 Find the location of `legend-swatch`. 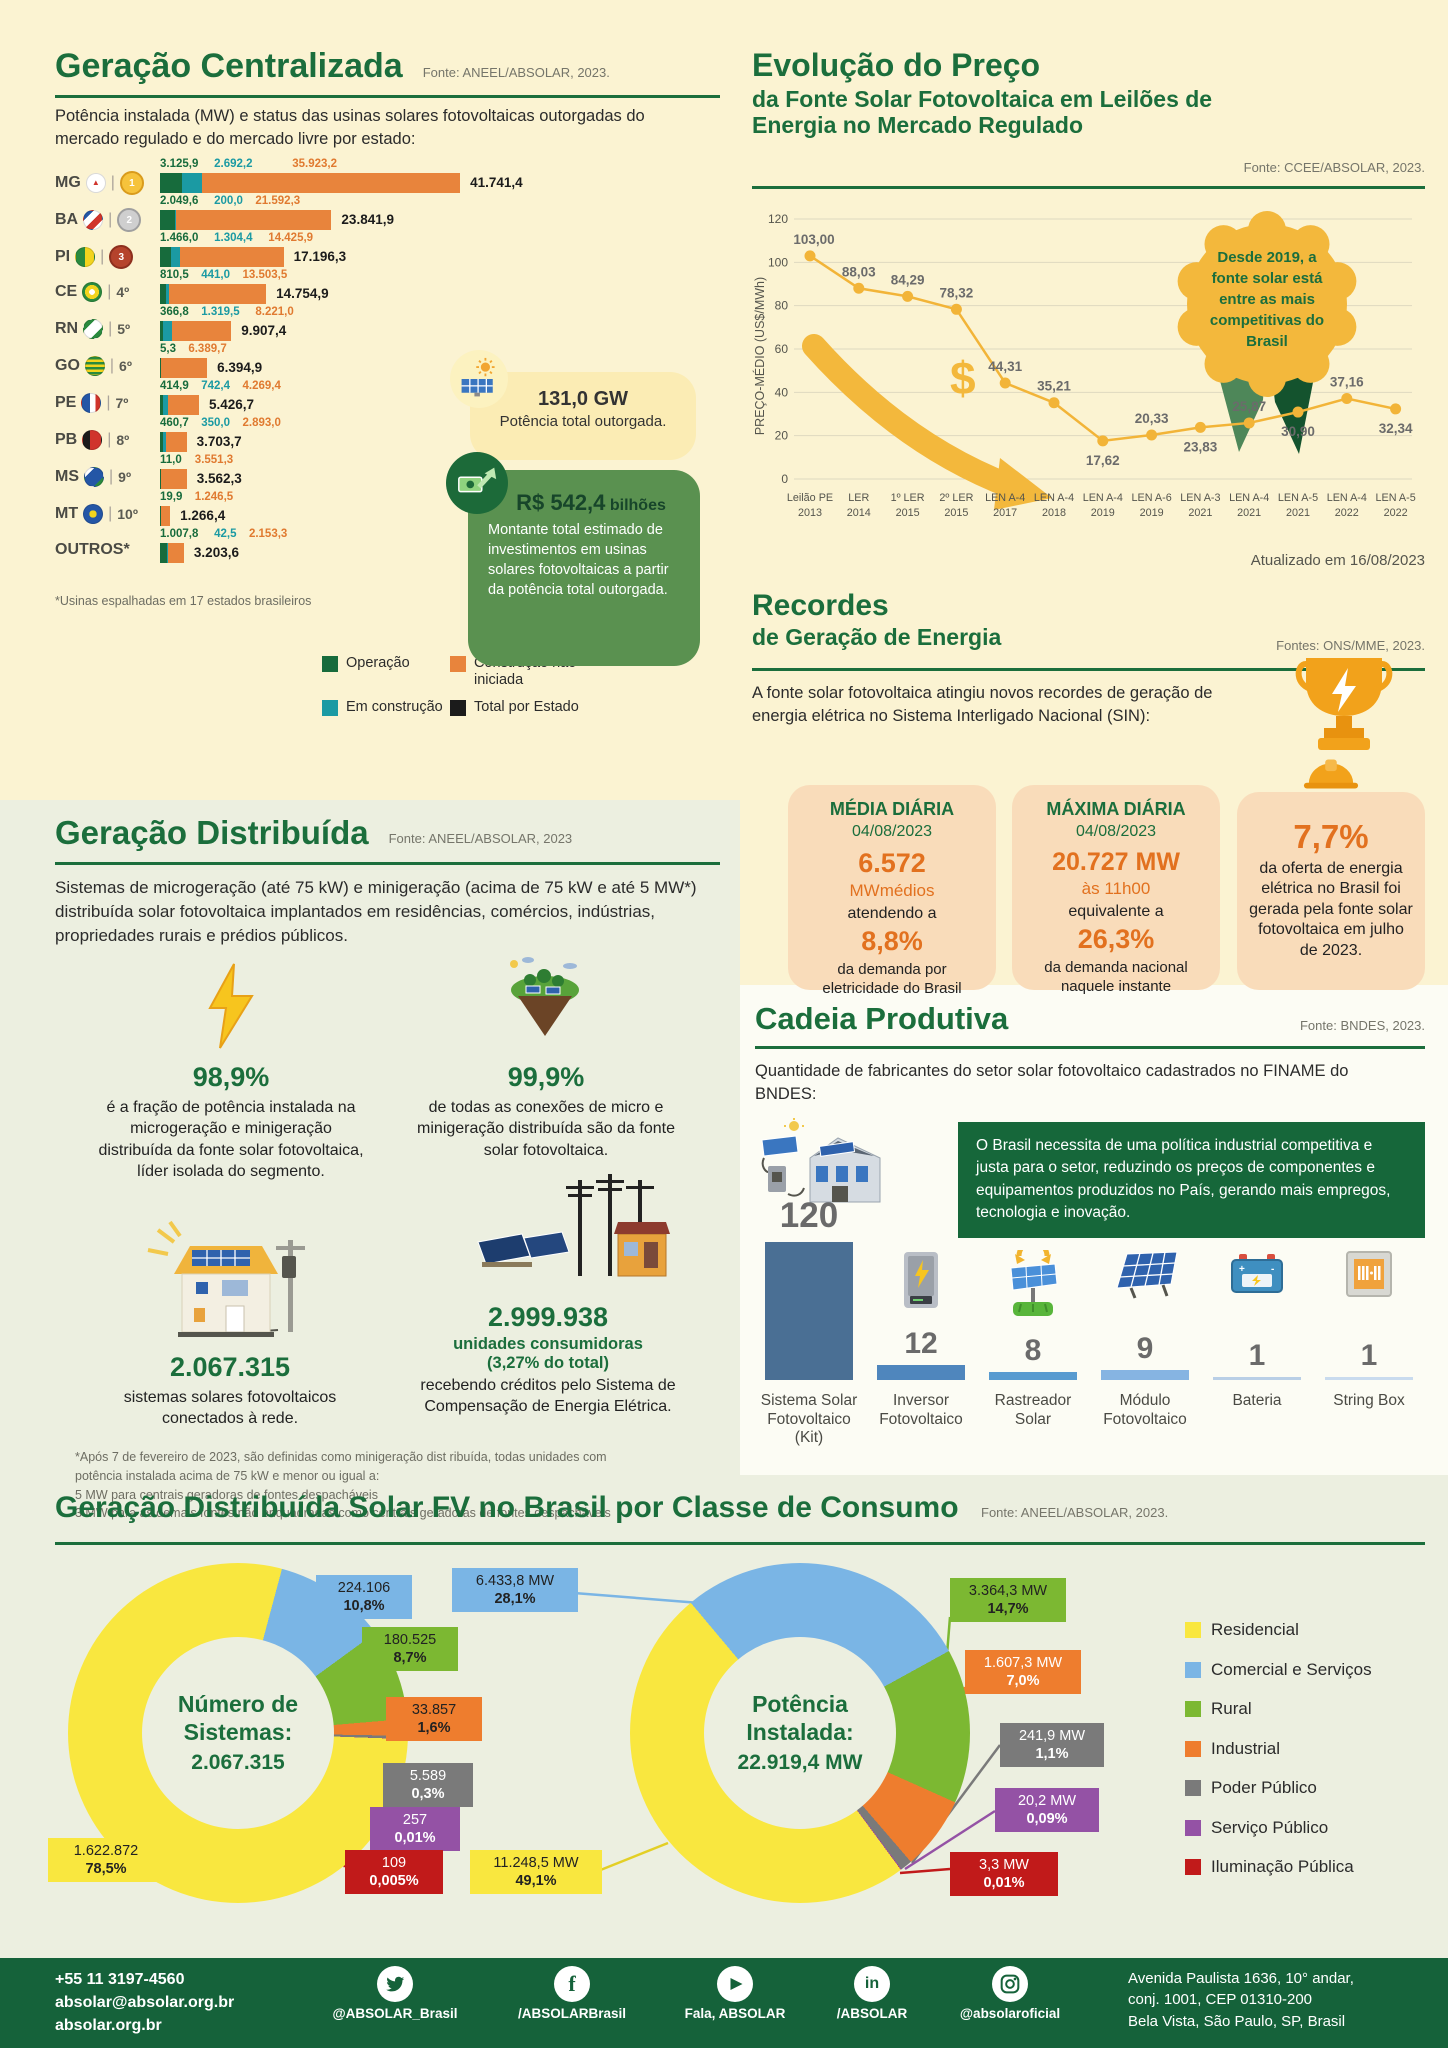

legend-swatch is located at coordinates (1193, 1748).